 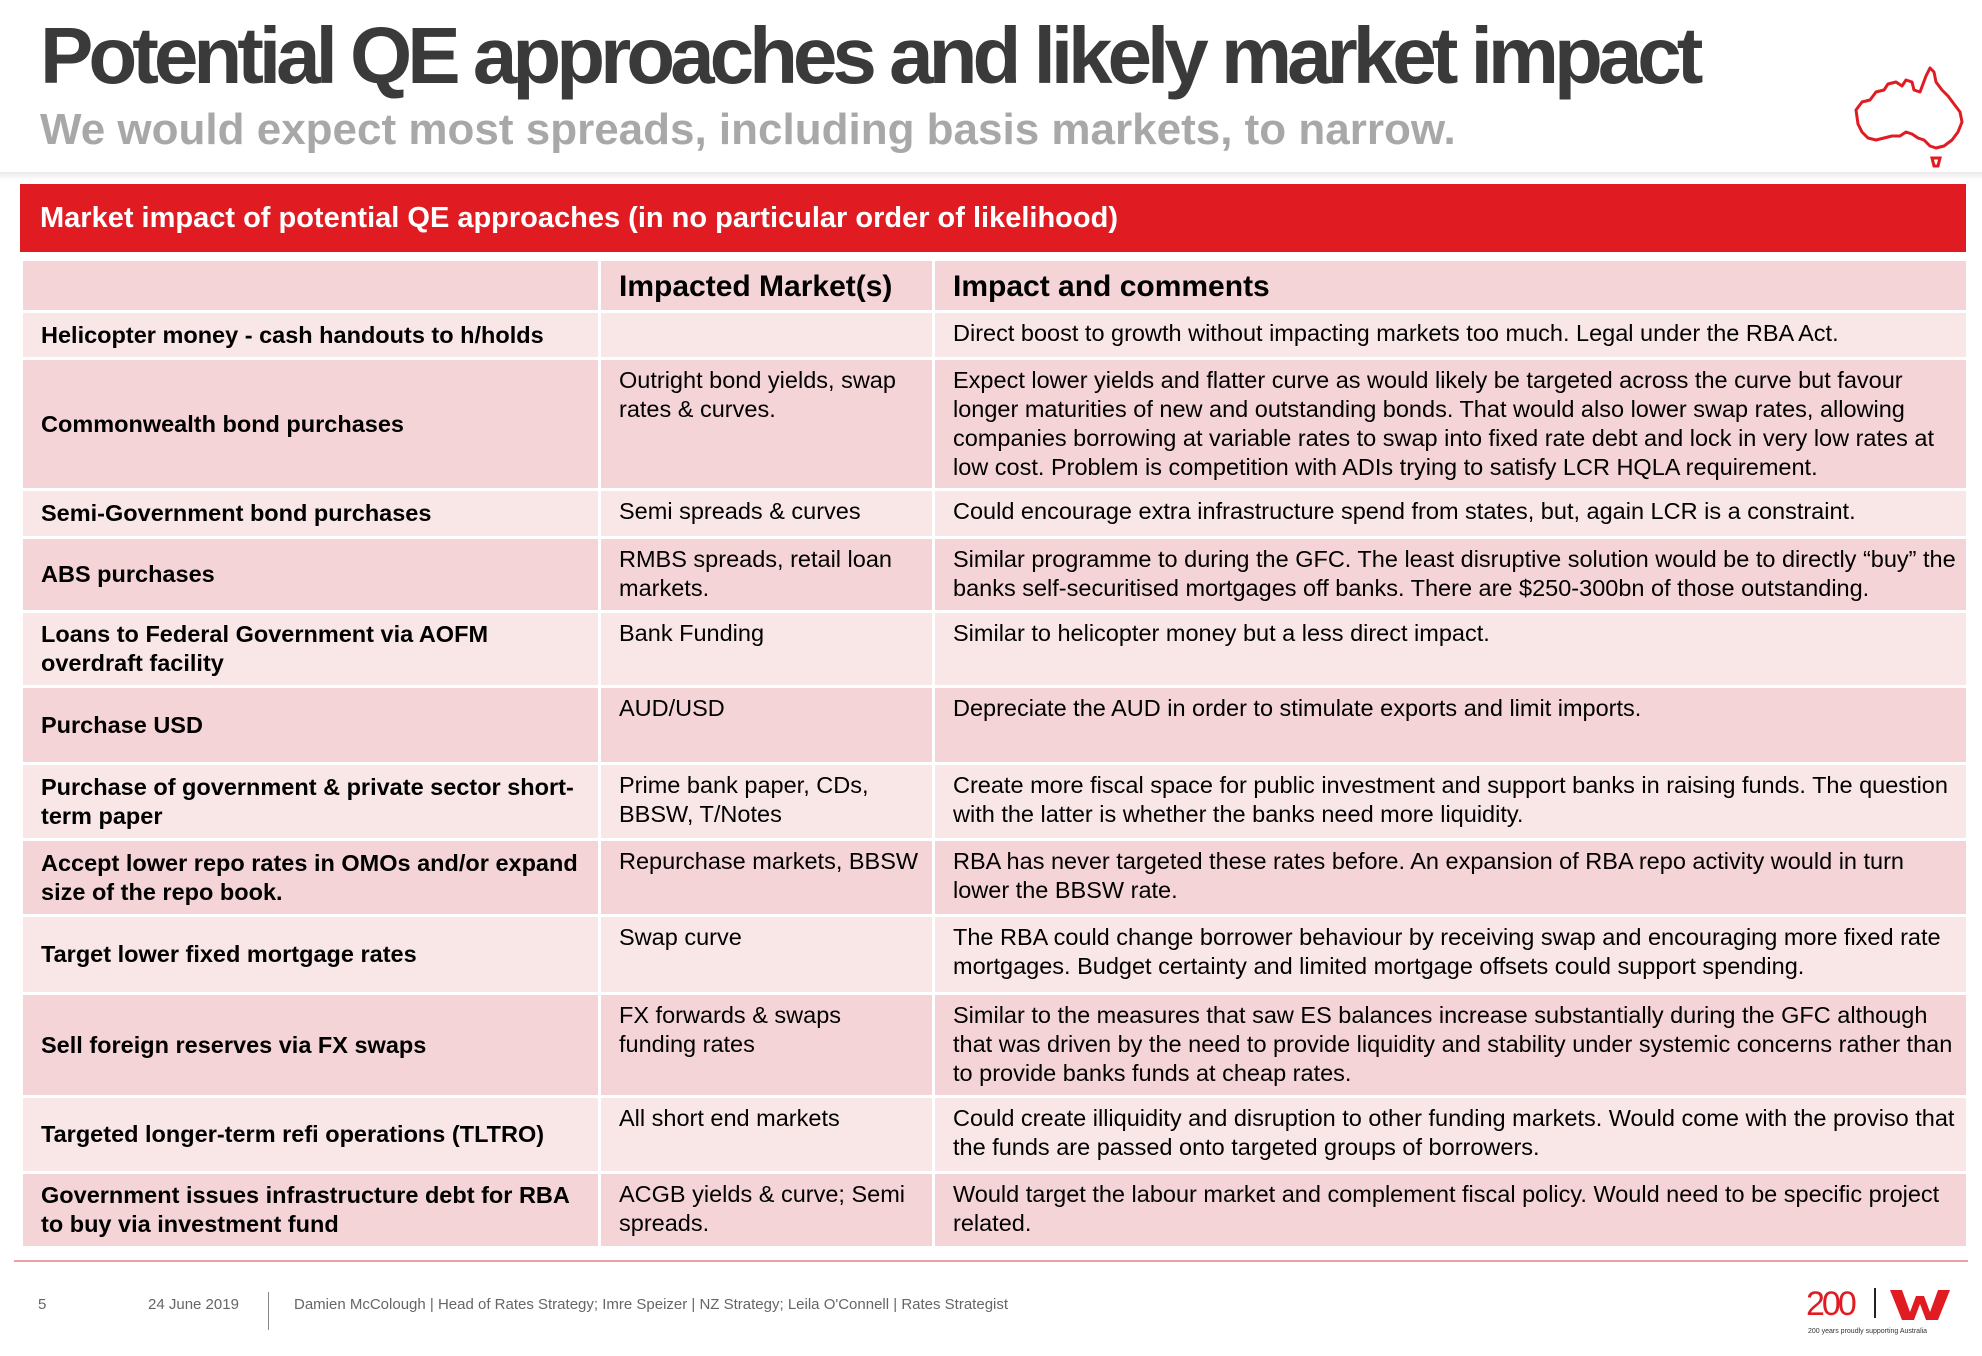 I want to click on approach-cell: Target lower fixed mortgage rates, so click(x=310, y=954).